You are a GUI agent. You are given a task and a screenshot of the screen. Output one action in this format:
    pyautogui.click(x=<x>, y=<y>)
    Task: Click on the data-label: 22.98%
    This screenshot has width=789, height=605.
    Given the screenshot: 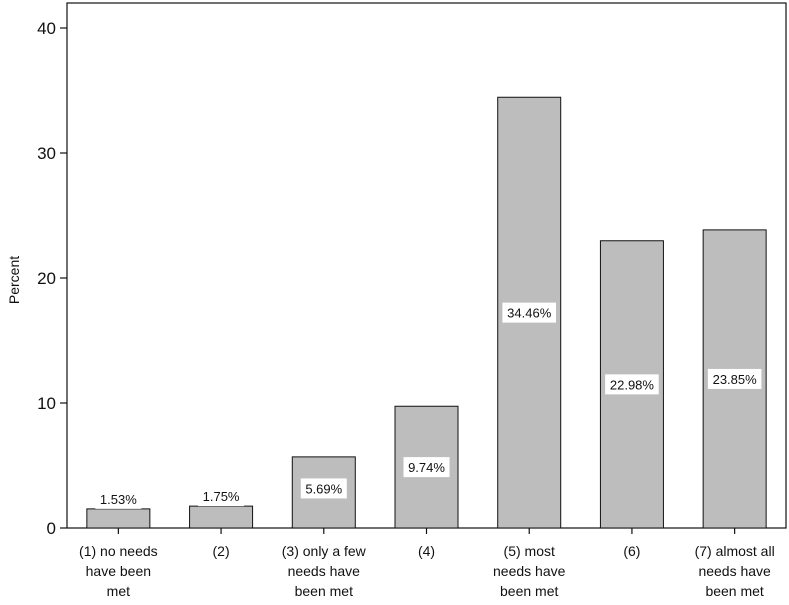 What is the action you would take?
    pyautogui.click(x=632, y=384)
    